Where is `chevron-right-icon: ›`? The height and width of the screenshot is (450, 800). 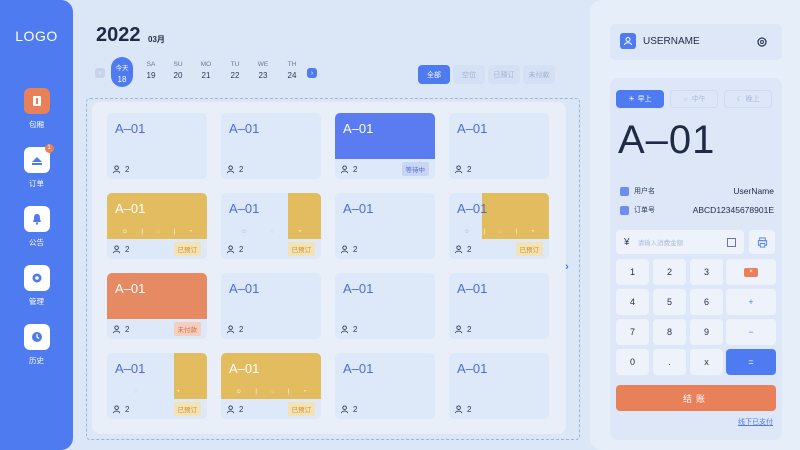
chevron-right-icon: › is located at coordinates (567, 267).